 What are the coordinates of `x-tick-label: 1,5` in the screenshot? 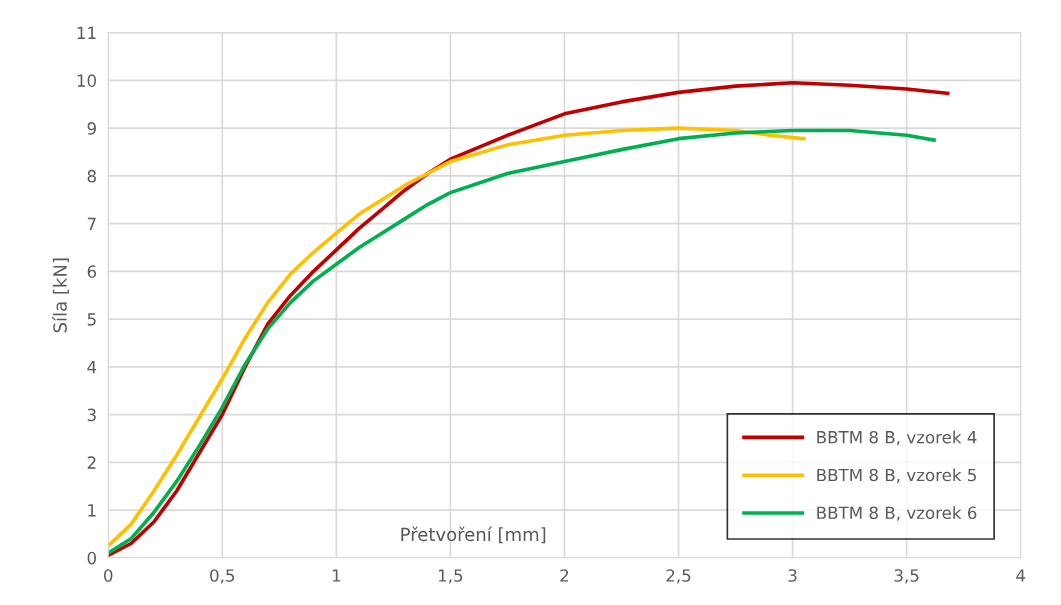 It's located at (450, 576).